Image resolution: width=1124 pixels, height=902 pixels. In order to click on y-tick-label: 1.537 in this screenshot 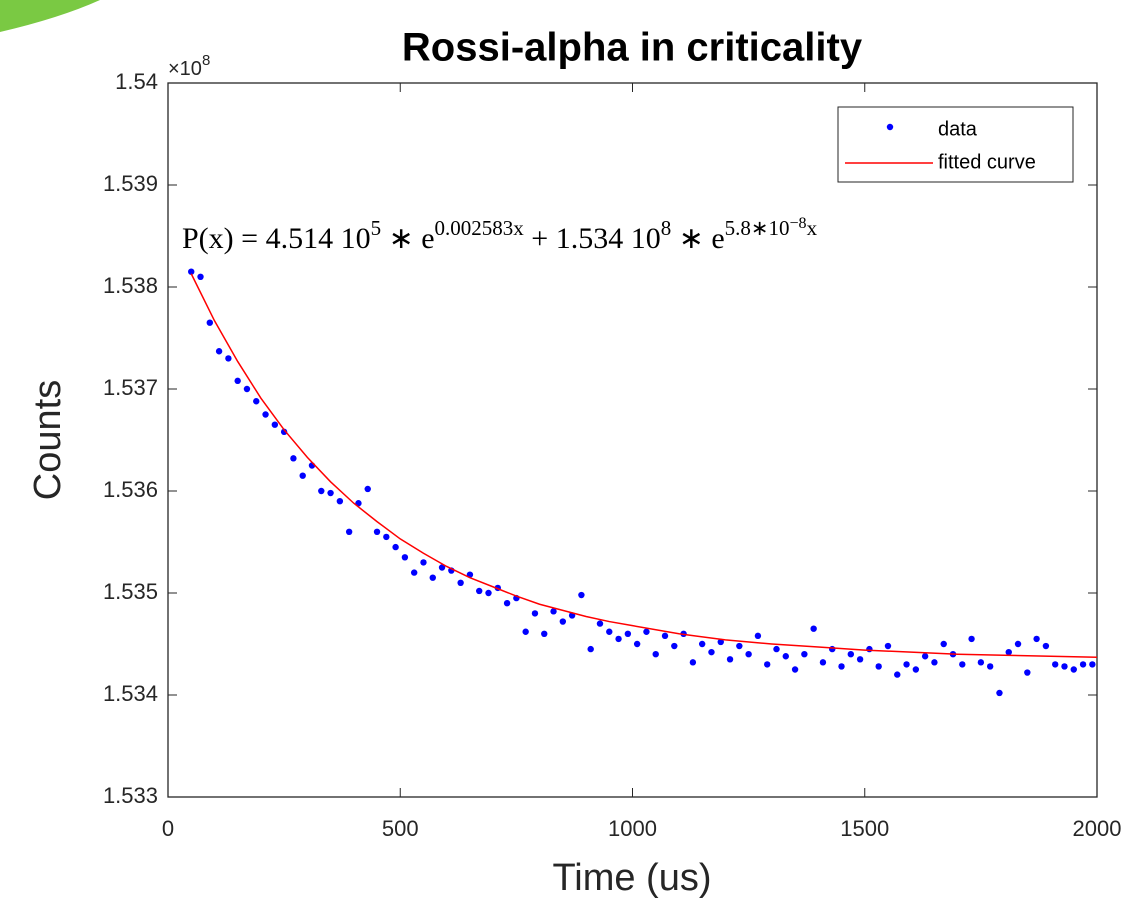, I will do `click(130, 387)`.